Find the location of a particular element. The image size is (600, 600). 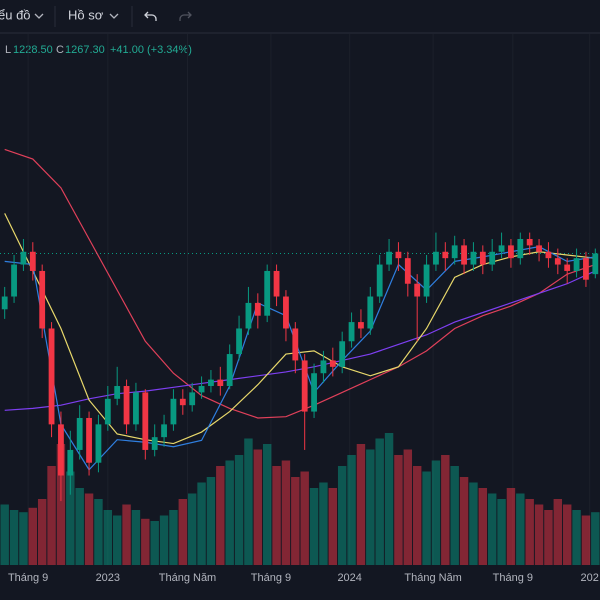

x-tick-label: 2024 is located at coordinates (349, 578).